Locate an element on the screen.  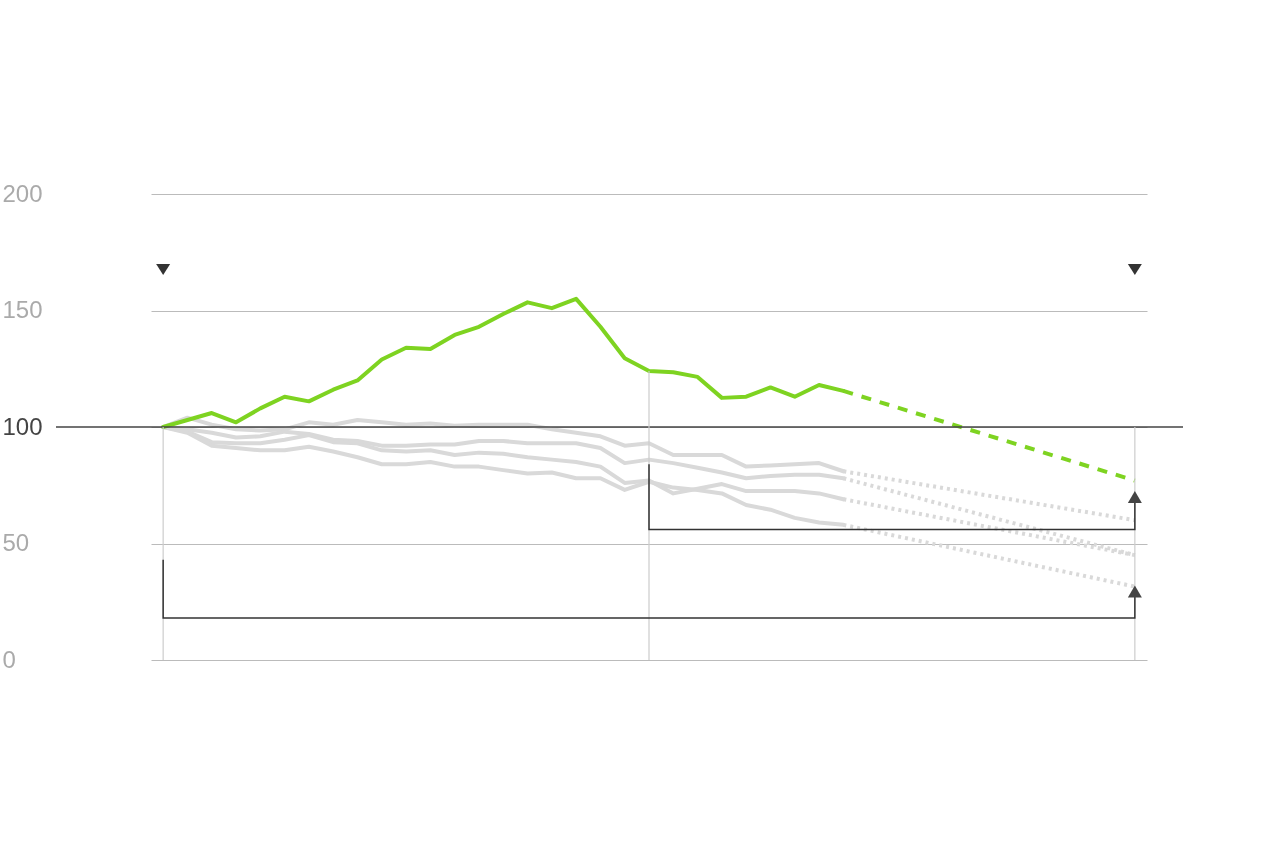
y-tick-label: 150 is located at coordinates (22, 309).